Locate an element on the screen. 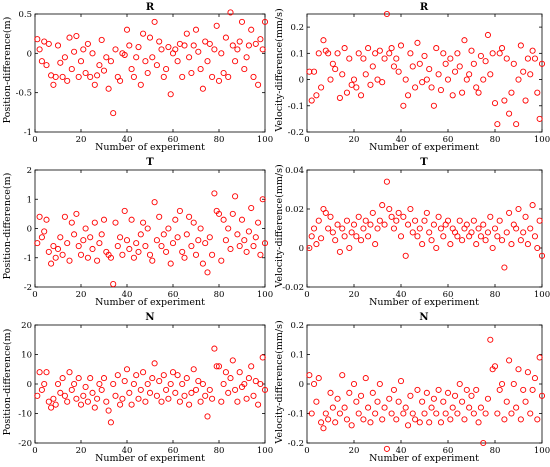 The width and height of the screenshot is (550, 467). x-tick-label: 60 is located at coordinates (173, 140).